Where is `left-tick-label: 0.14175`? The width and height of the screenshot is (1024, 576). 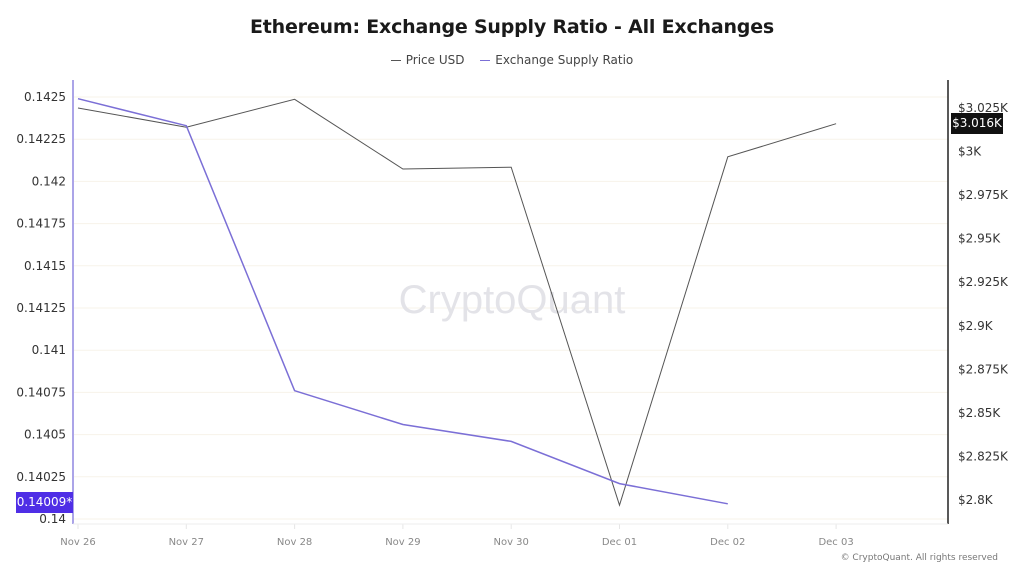 left-tick-label: 0.14175 is located at coordinates (41, 224).